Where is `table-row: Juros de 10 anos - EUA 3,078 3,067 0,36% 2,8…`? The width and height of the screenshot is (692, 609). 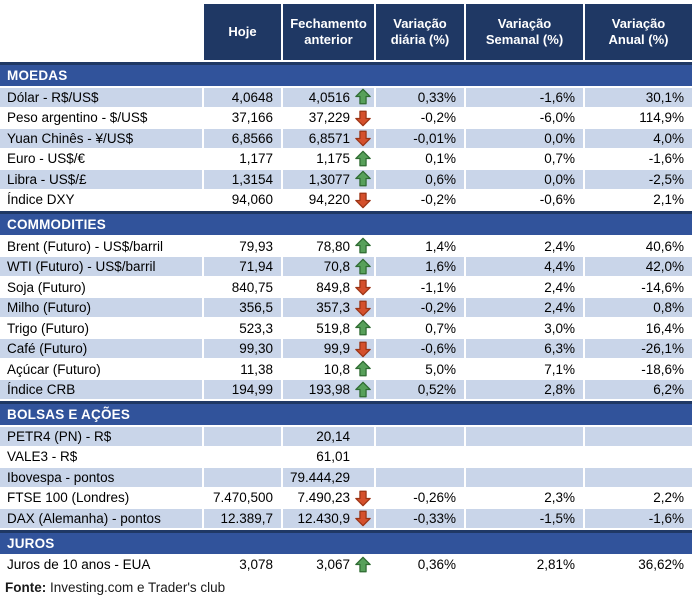 table-row: Juros de 10 anos - EUA 3,078 3,067 0,36% 2,8… is located at coordinates (346, 564).